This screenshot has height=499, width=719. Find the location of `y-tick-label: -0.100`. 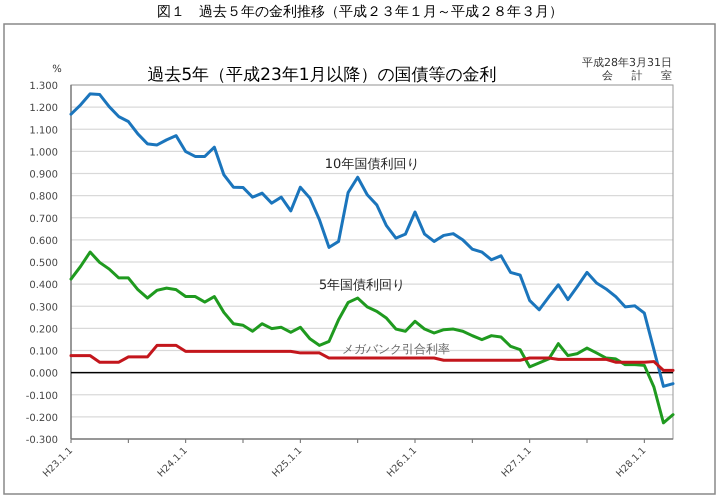

y-tick-label: -0.100 is located at coordinates (42, 396).